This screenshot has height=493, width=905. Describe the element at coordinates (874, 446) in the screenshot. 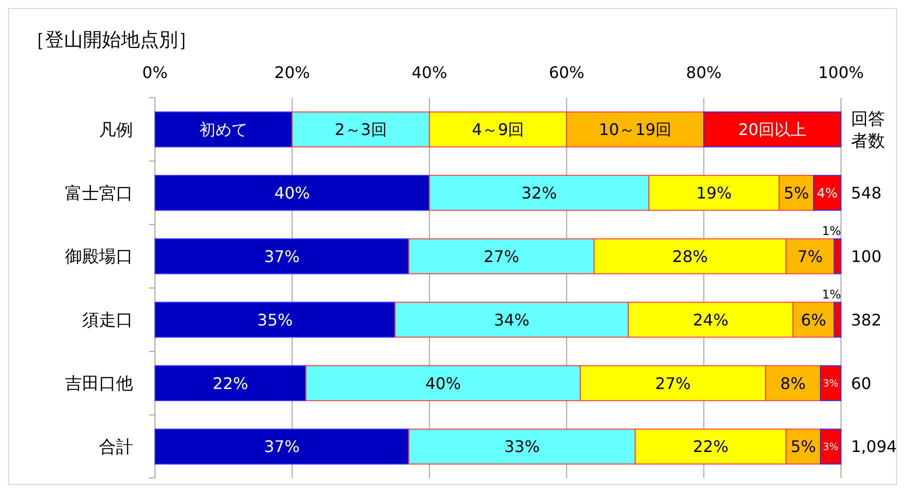

I see `text: 1,094` at that location.